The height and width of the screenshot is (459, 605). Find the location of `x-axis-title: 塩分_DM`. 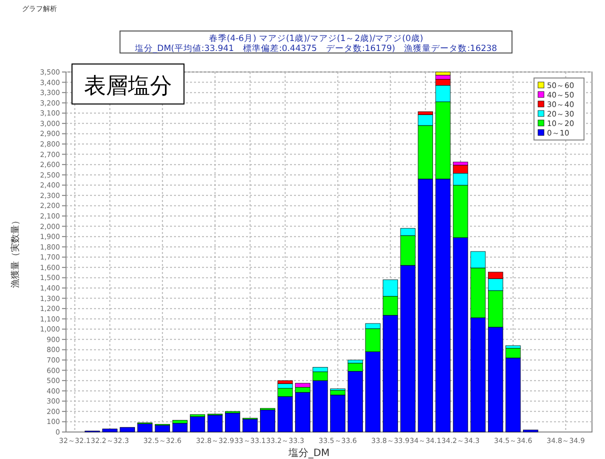

x-axis-title: 塩分_DM is located at coordinates (308, 453).